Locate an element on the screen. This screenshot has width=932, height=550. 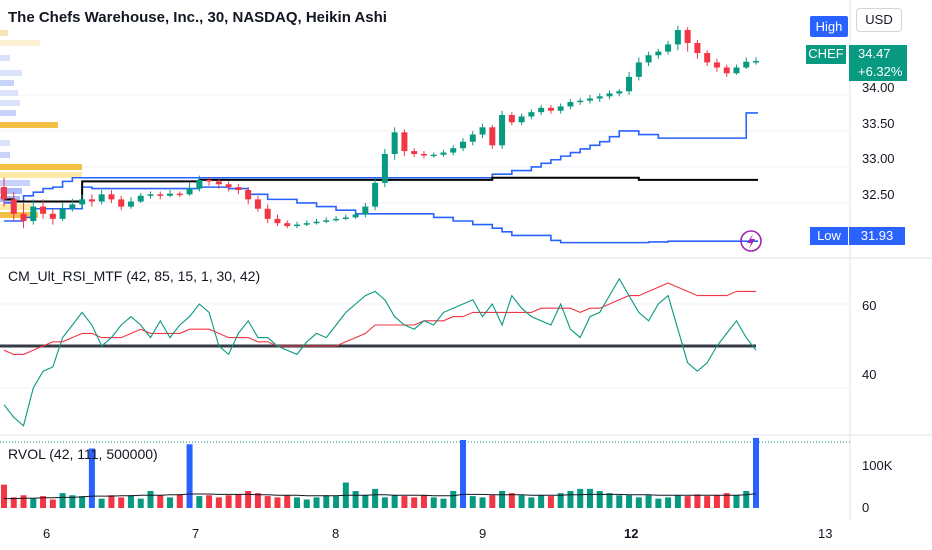
alert-icon is located at coordinates (751, 241).